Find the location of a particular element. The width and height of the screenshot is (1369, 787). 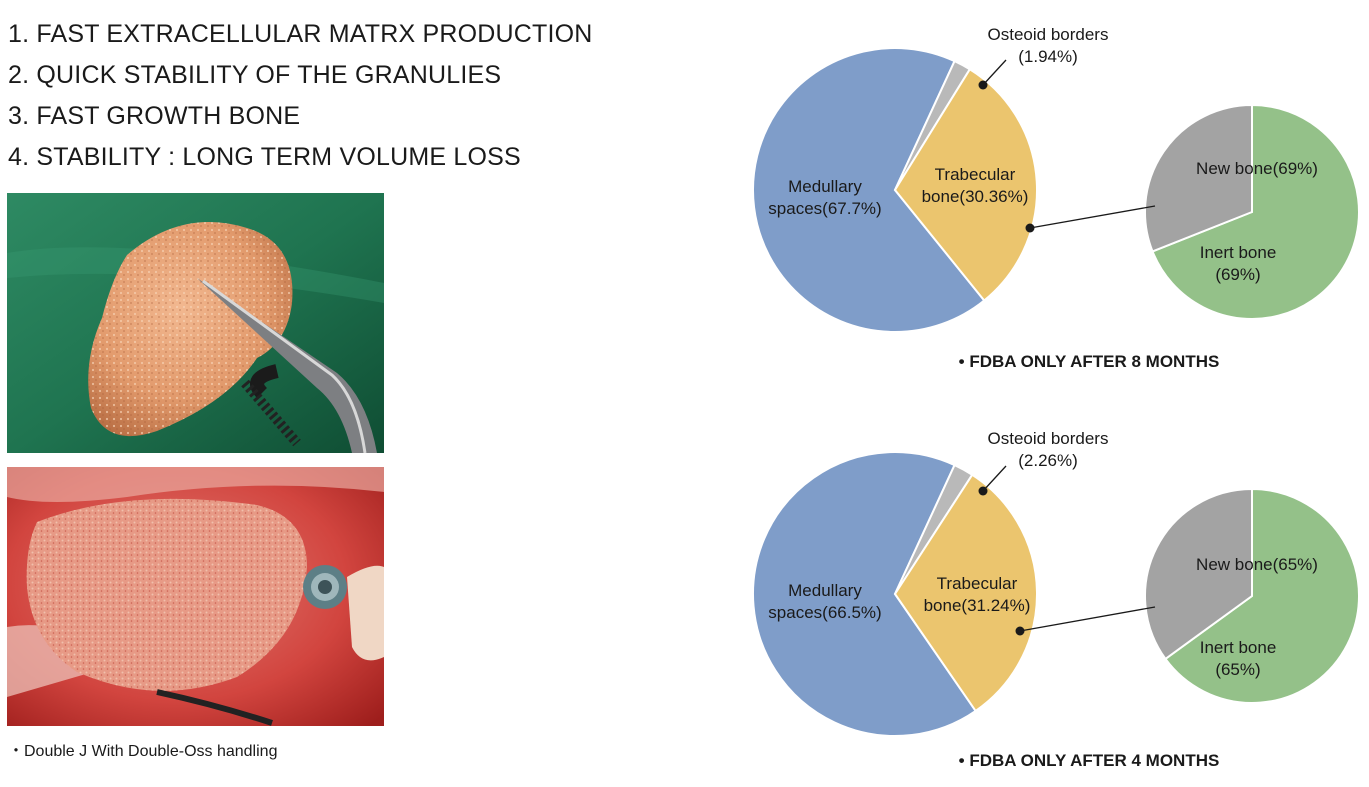

breakdown-label: New bone(69%) is located at coordinates (1257, 168).